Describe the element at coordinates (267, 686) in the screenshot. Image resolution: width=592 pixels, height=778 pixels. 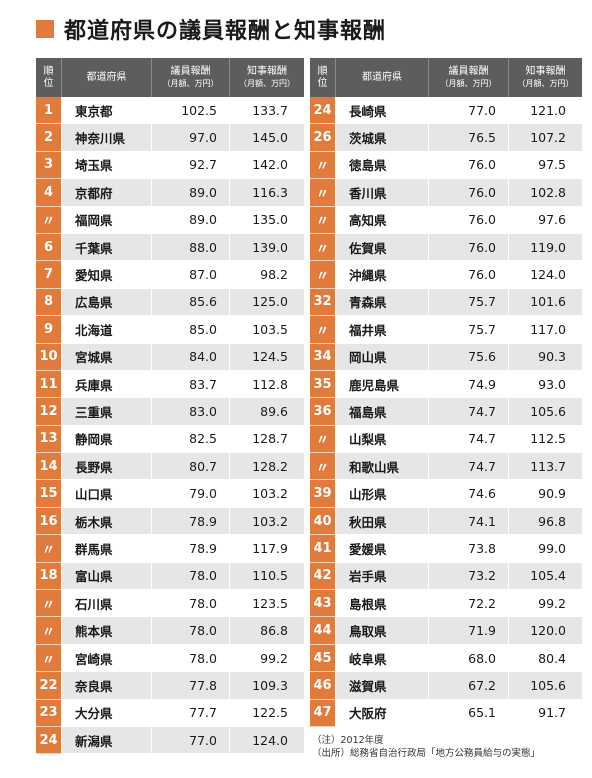
I see `governor-pay-cell: 109.3` at that location.